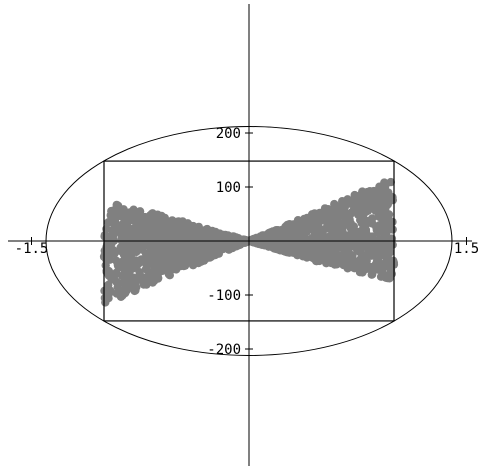 The height and width of the screenshot is (470, 478). What do you see at coordinates (224, 296) in the screenshot?
I see `y-tick-label: -100` at bounding box center [224, 296].